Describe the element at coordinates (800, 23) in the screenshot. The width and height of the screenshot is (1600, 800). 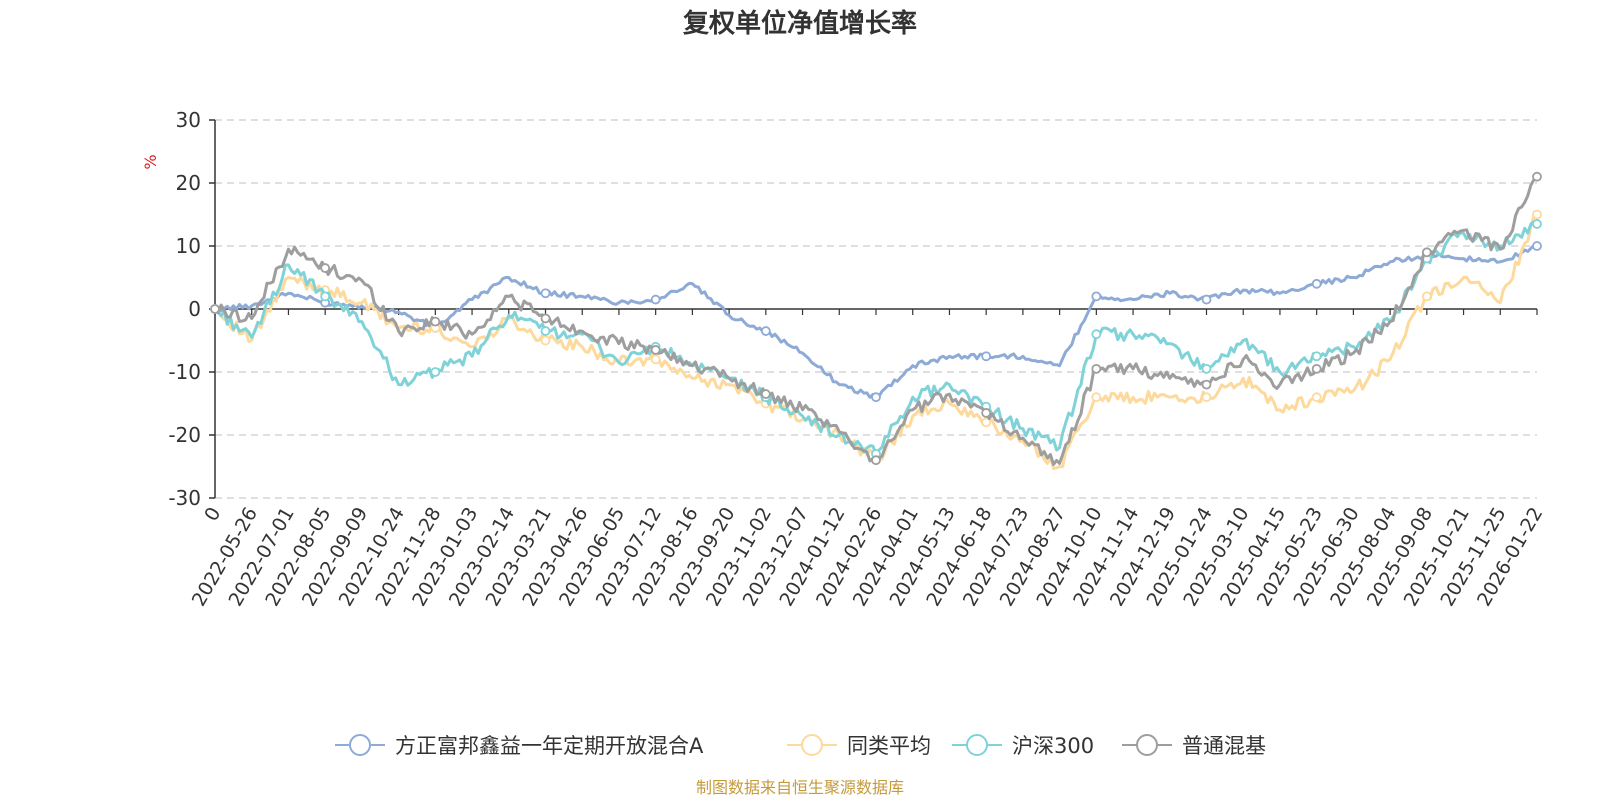
I see `chart-title: 复权单位净值增长率` at that location.